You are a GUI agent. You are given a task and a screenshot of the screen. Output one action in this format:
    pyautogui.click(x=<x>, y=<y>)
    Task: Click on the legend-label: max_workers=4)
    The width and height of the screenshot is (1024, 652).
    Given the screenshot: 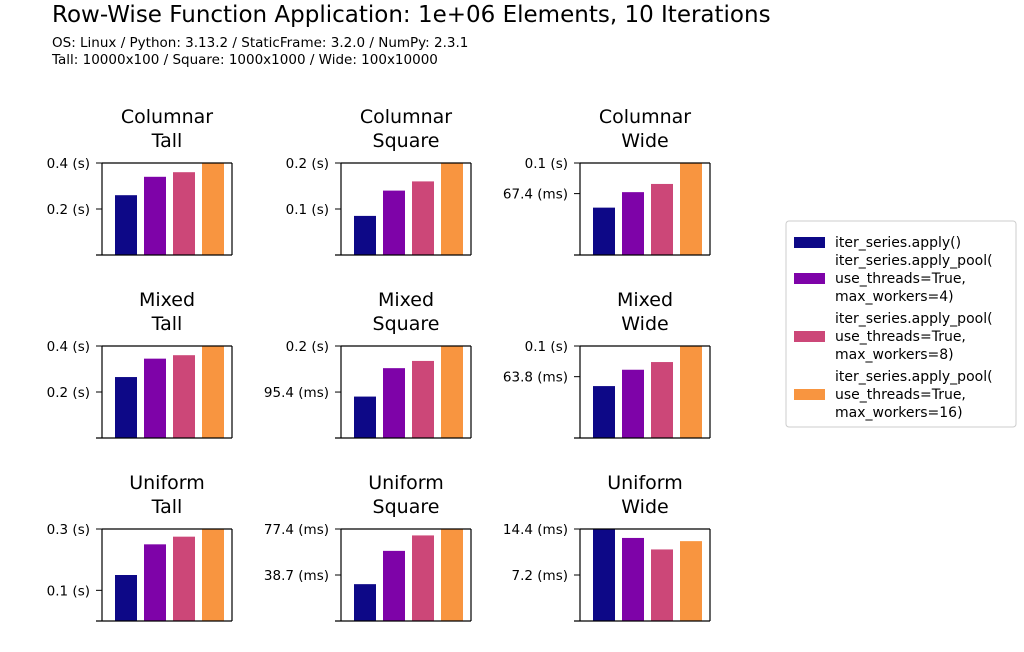 What is the action you would take?
    pyautogui.click(x=894, y=297)
    